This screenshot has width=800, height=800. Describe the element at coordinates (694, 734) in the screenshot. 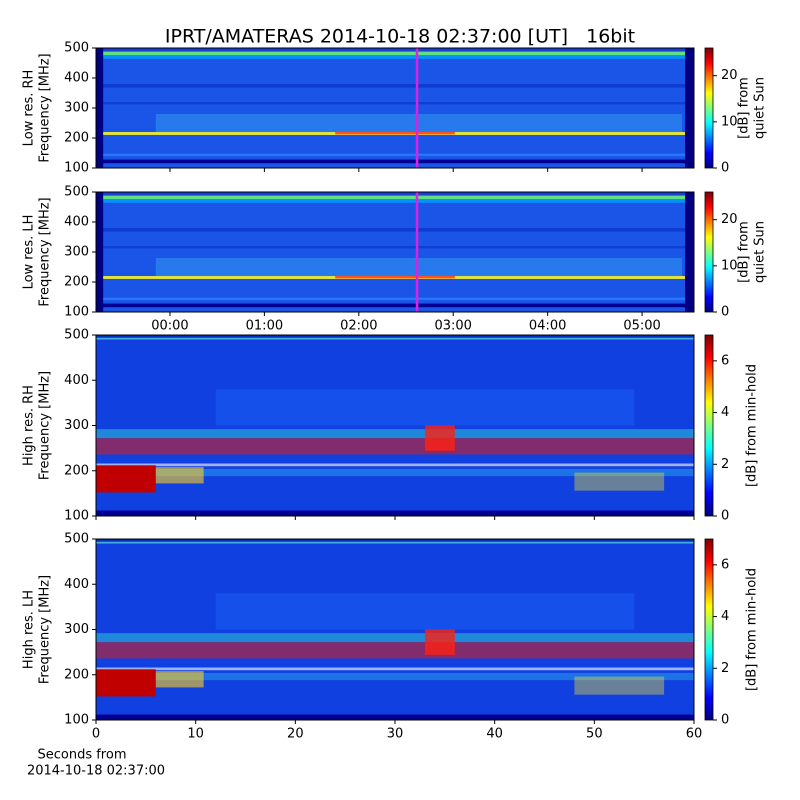

I see `x-tick-label: 60` at that location.